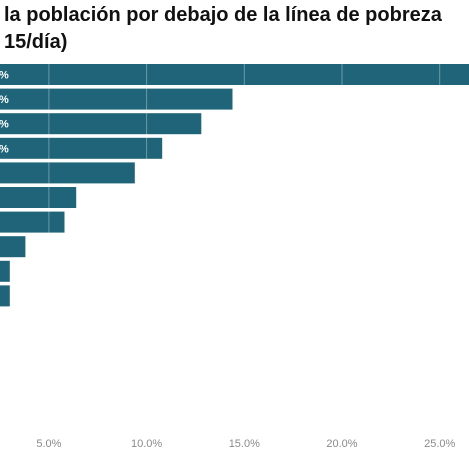  Describe the element at coordinates (4, 100) in the screenshot. I see `bar-label-2: %` at that location.